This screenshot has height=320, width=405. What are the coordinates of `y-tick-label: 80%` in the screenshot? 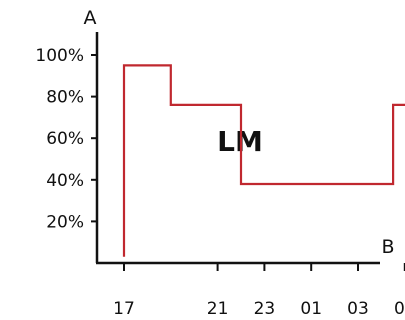 It's located at (65, 98).